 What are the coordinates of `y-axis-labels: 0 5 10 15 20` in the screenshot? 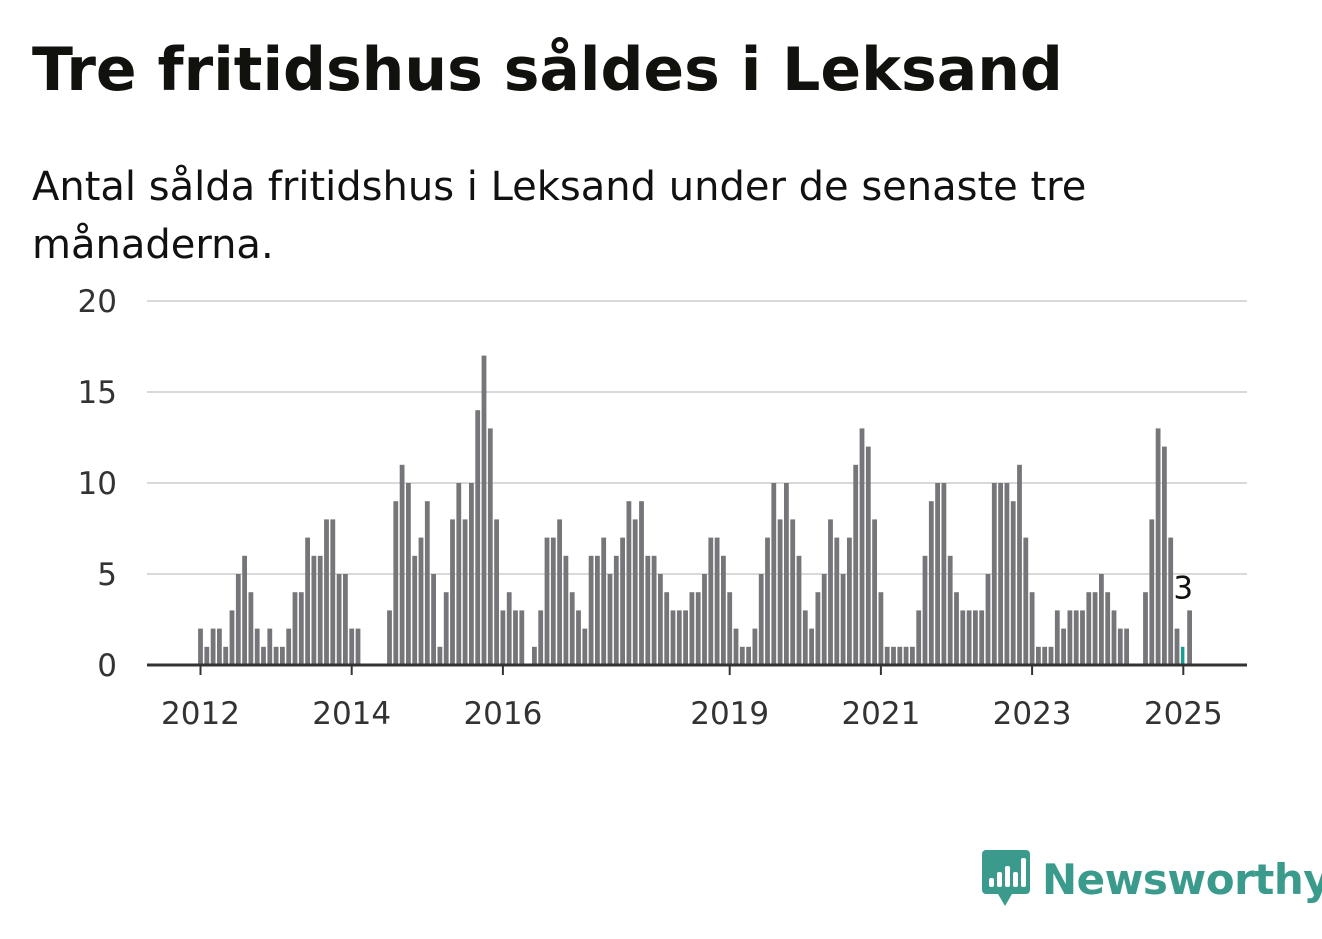 It's located at (97, 484).